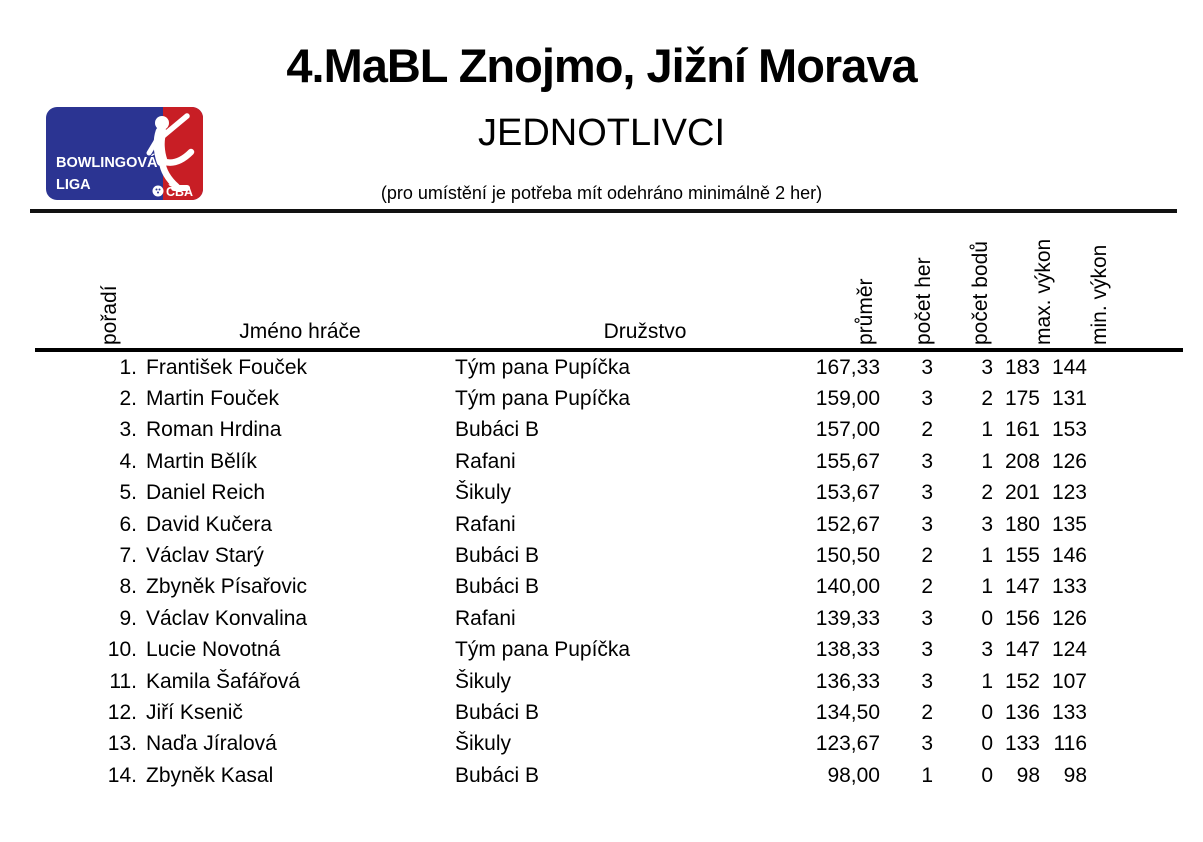 The image size is (1203, 842). What do you see at coordinates (847, 556) in the screenshot?
I see `cell-average: 150,50` at bounding box center [847, 556].